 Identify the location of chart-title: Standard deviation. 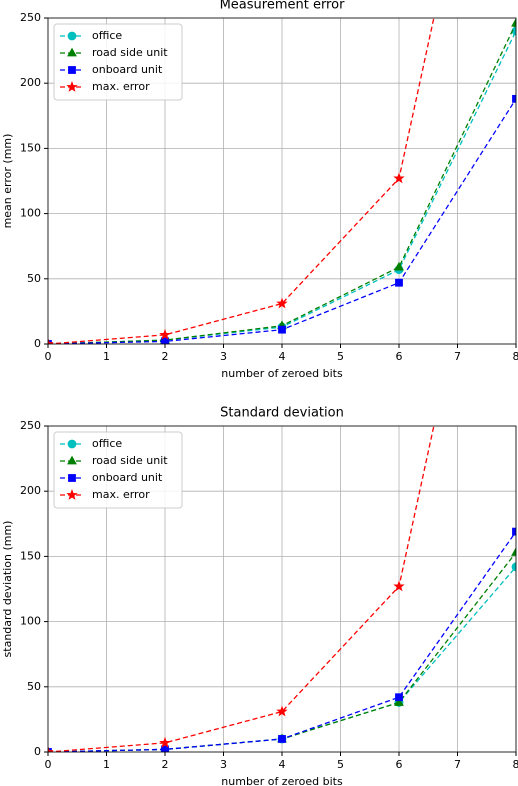
(282, 413).